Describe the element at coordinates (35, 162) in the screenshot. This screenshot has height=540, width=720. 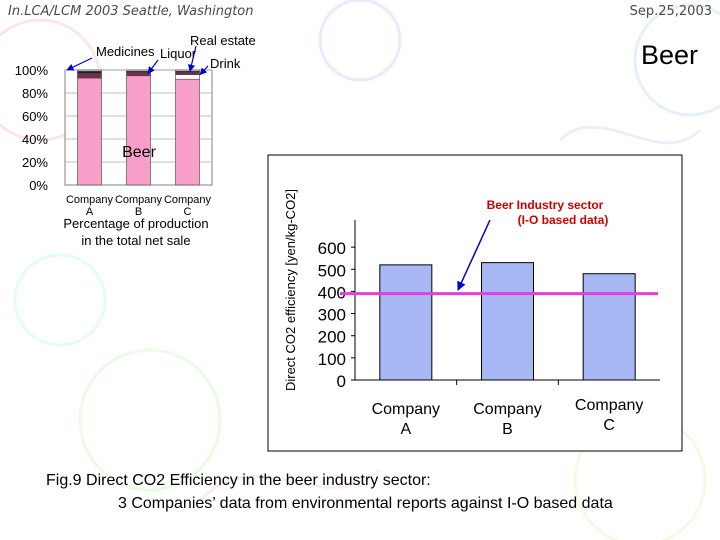
I see `y-tick-label: 20%` at that location.